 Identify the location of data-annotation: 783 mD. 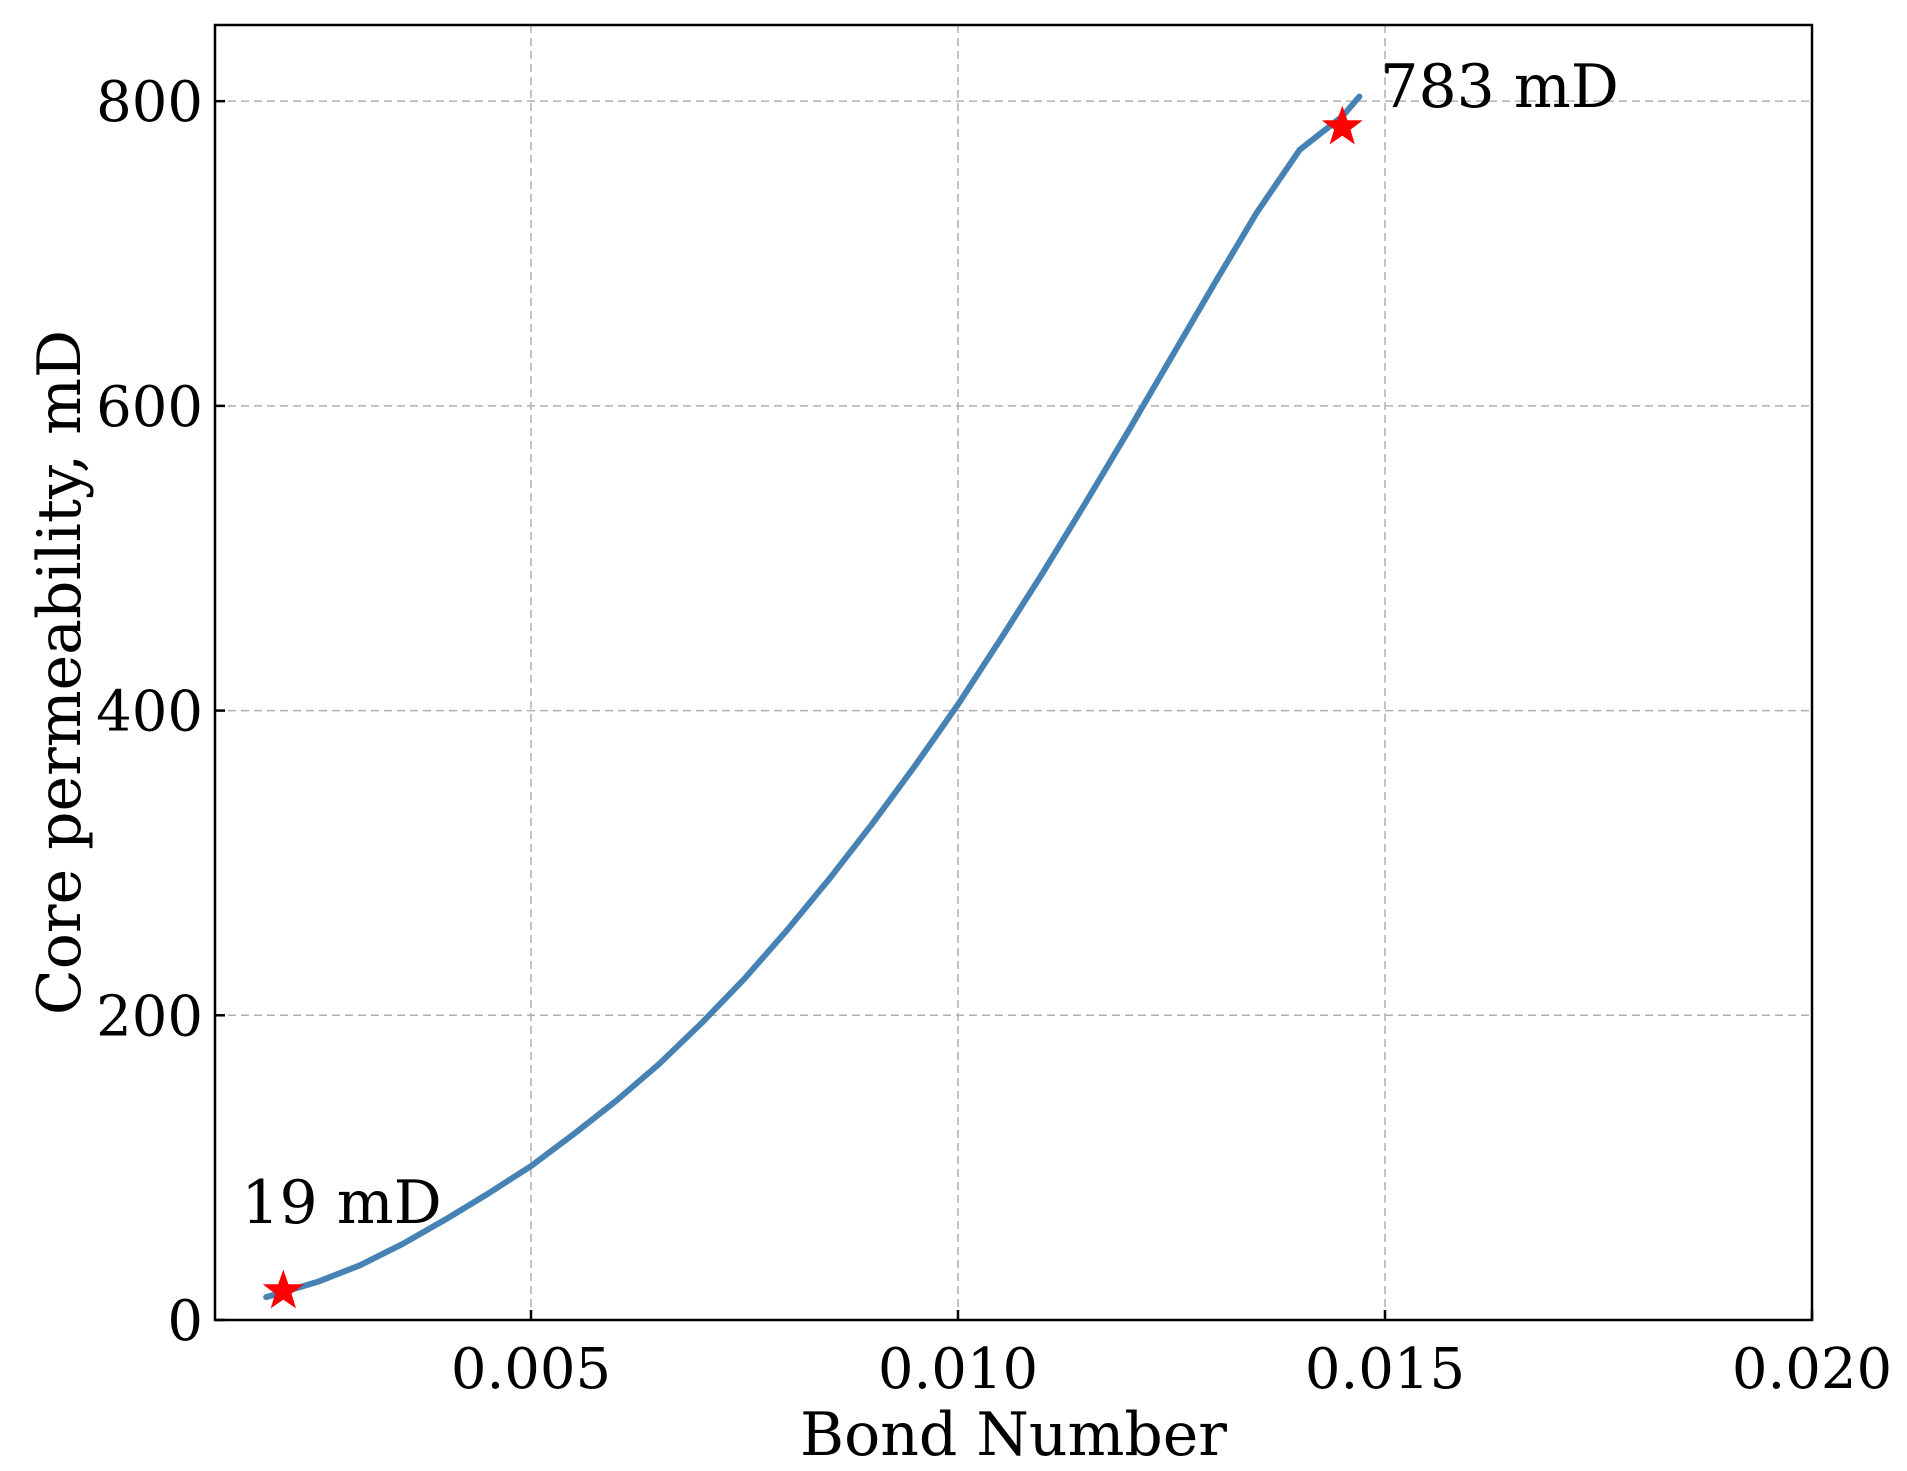
(1499, 87).